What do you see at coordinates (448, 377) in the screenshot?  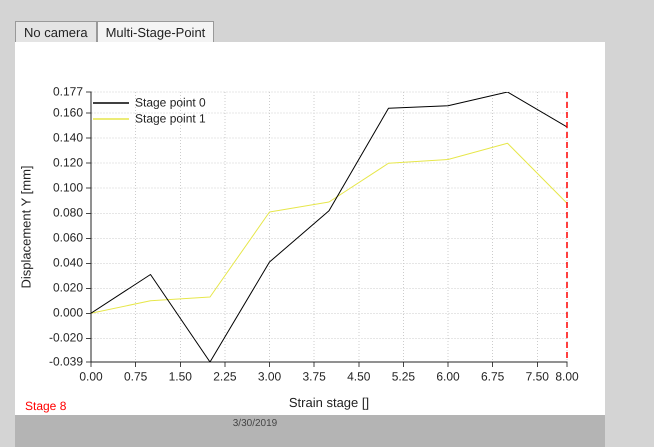 I see `x-tick-label: 6.00` at bounding box center [448, 377].